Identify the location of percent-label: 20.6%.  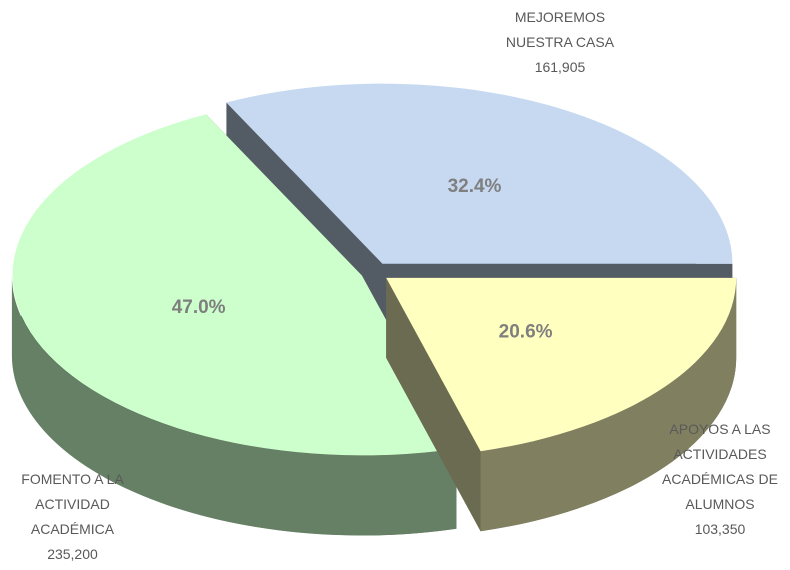
(526, 331).